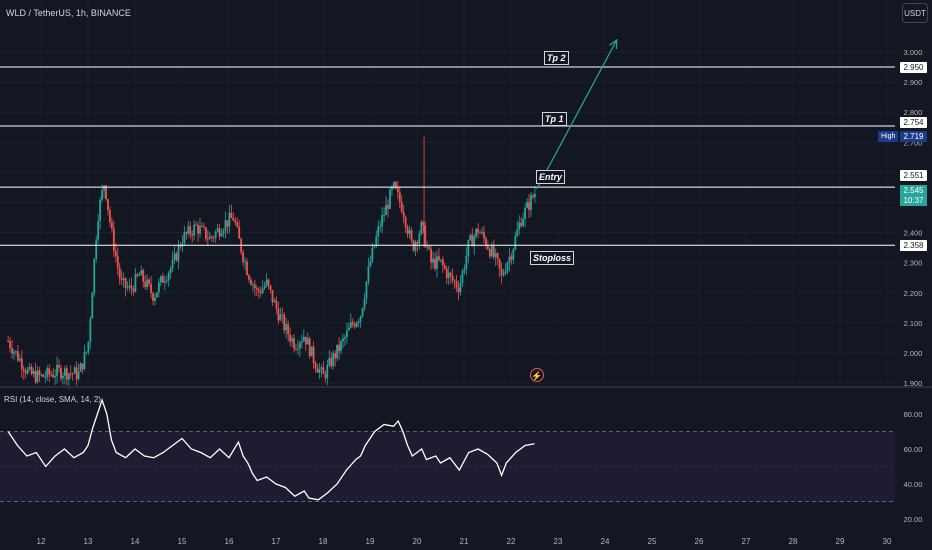  I want to click on entry-label: Entry, so click(551, 177).